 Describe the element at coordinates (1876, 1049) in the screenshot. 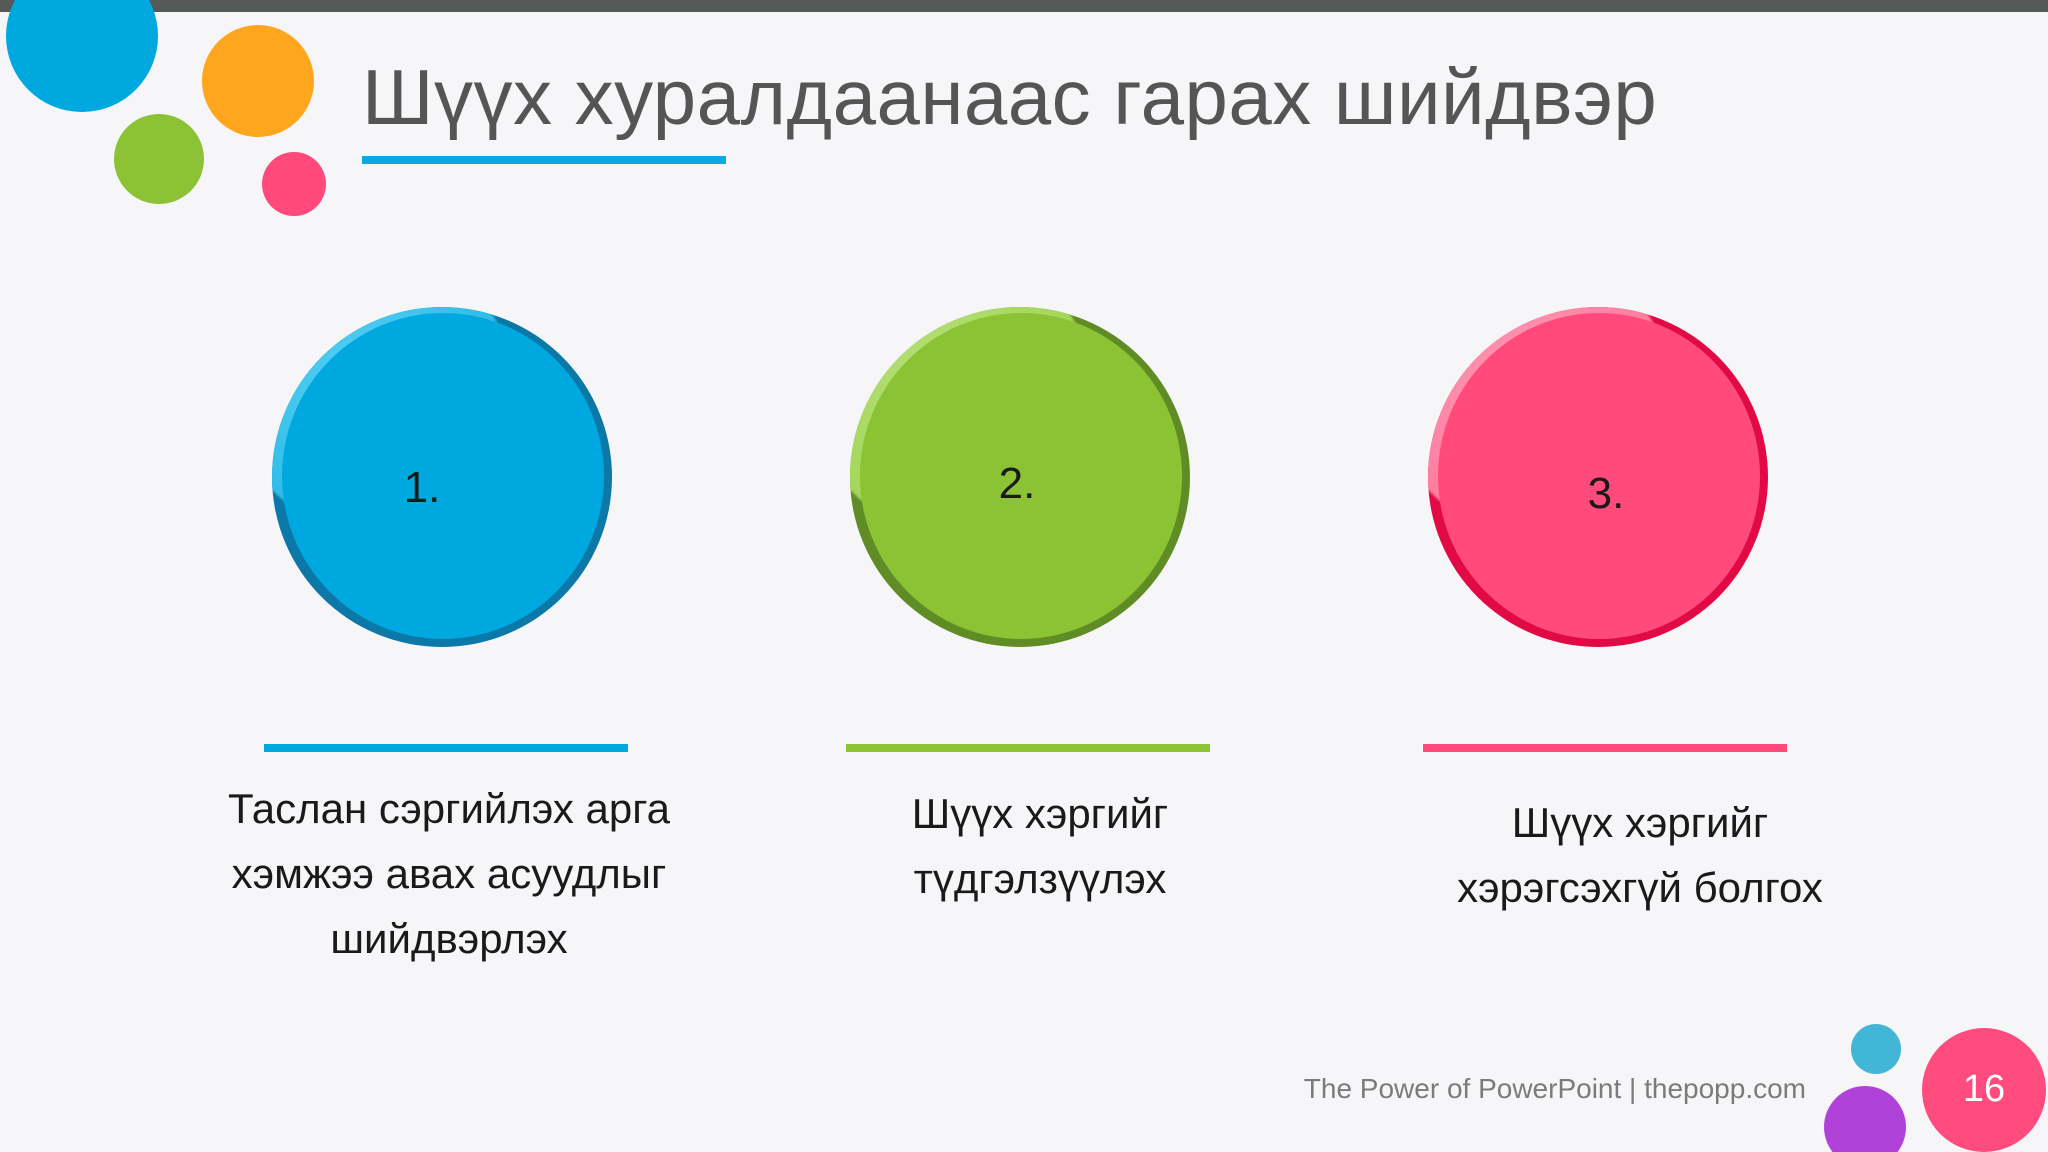

I see `decor-dot-lightblue` at that location.